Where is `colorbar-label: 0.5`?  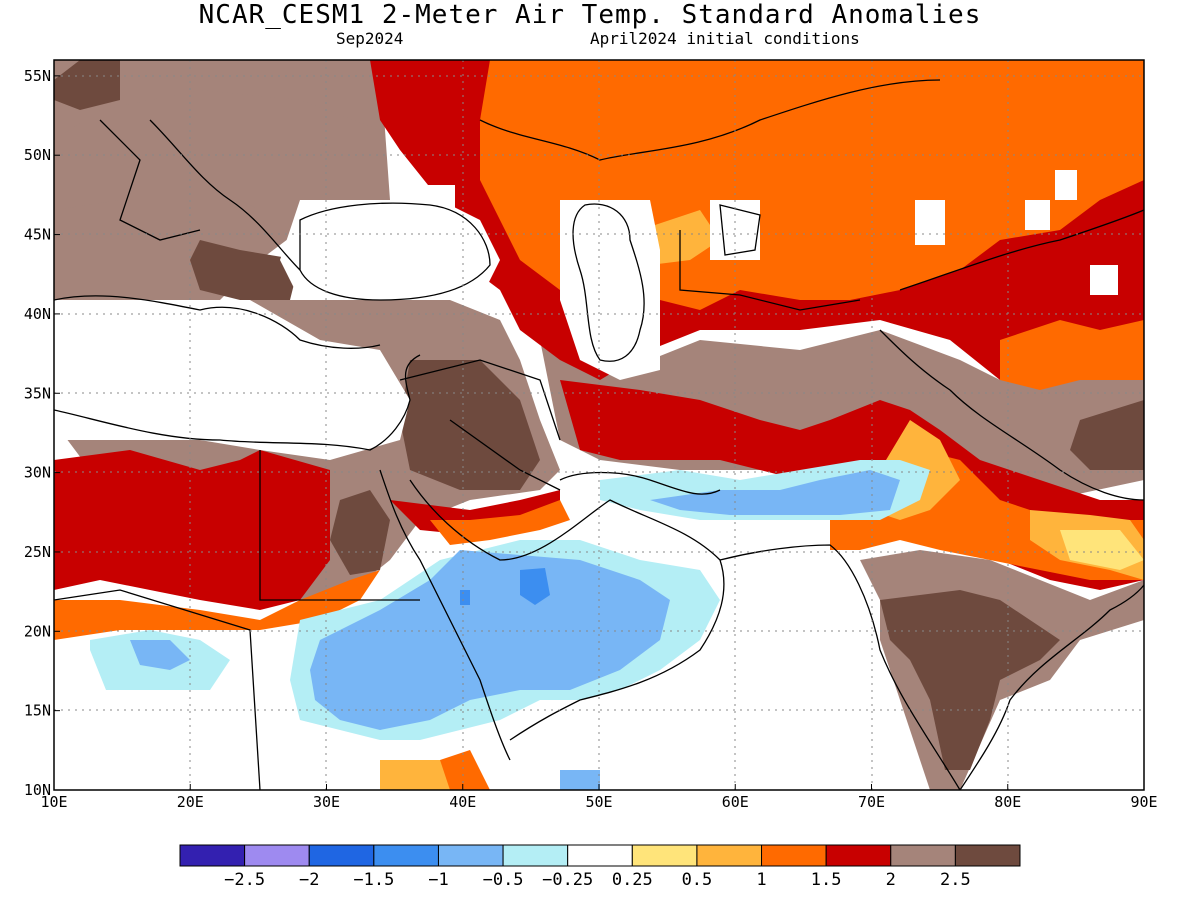 colorbar-label: 0.5 is located at coordinates (697, 880).